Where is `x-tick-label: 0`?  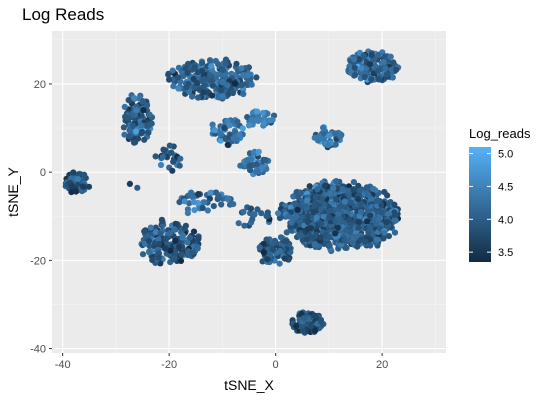 x-tick-label: 0 is located at coordinates (276, 365).